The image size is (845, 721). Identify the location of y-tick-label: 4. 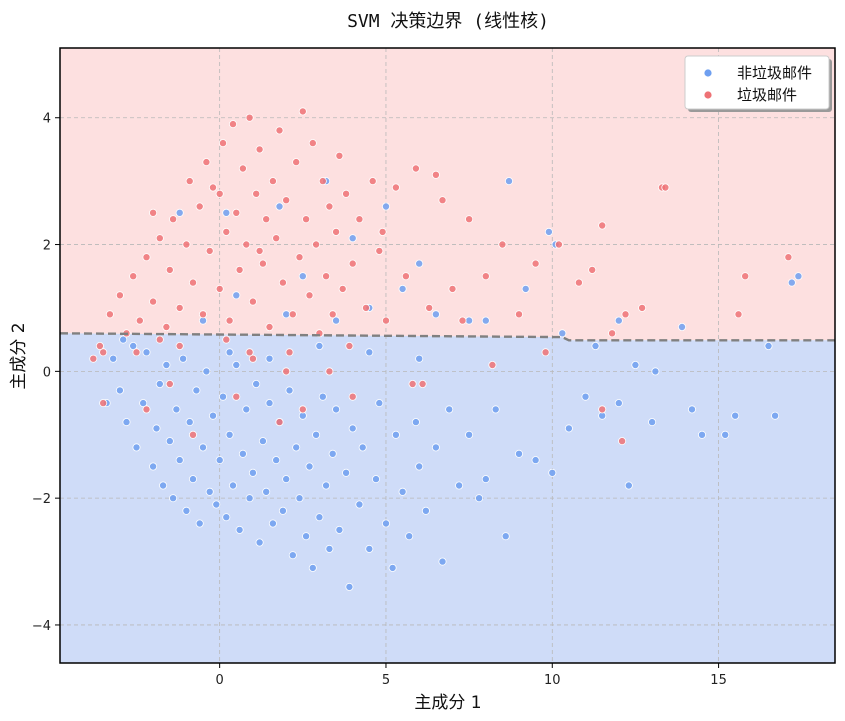
(47, 119).